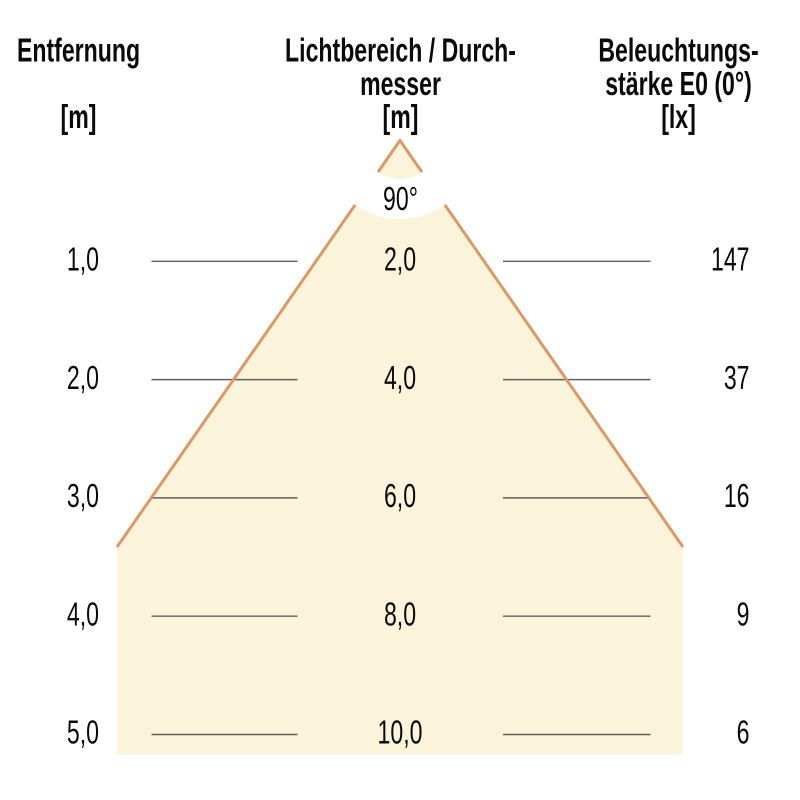  Describe the element at coordinates (236, 376) in the screenshot. I see `beam-edge-left` at that location.